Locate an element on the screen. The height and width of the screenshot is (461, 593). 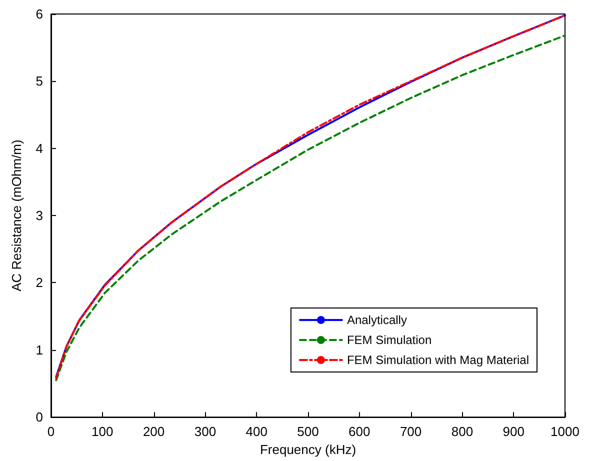
y-tick-label: 5 is located at coordinates (39, 81).